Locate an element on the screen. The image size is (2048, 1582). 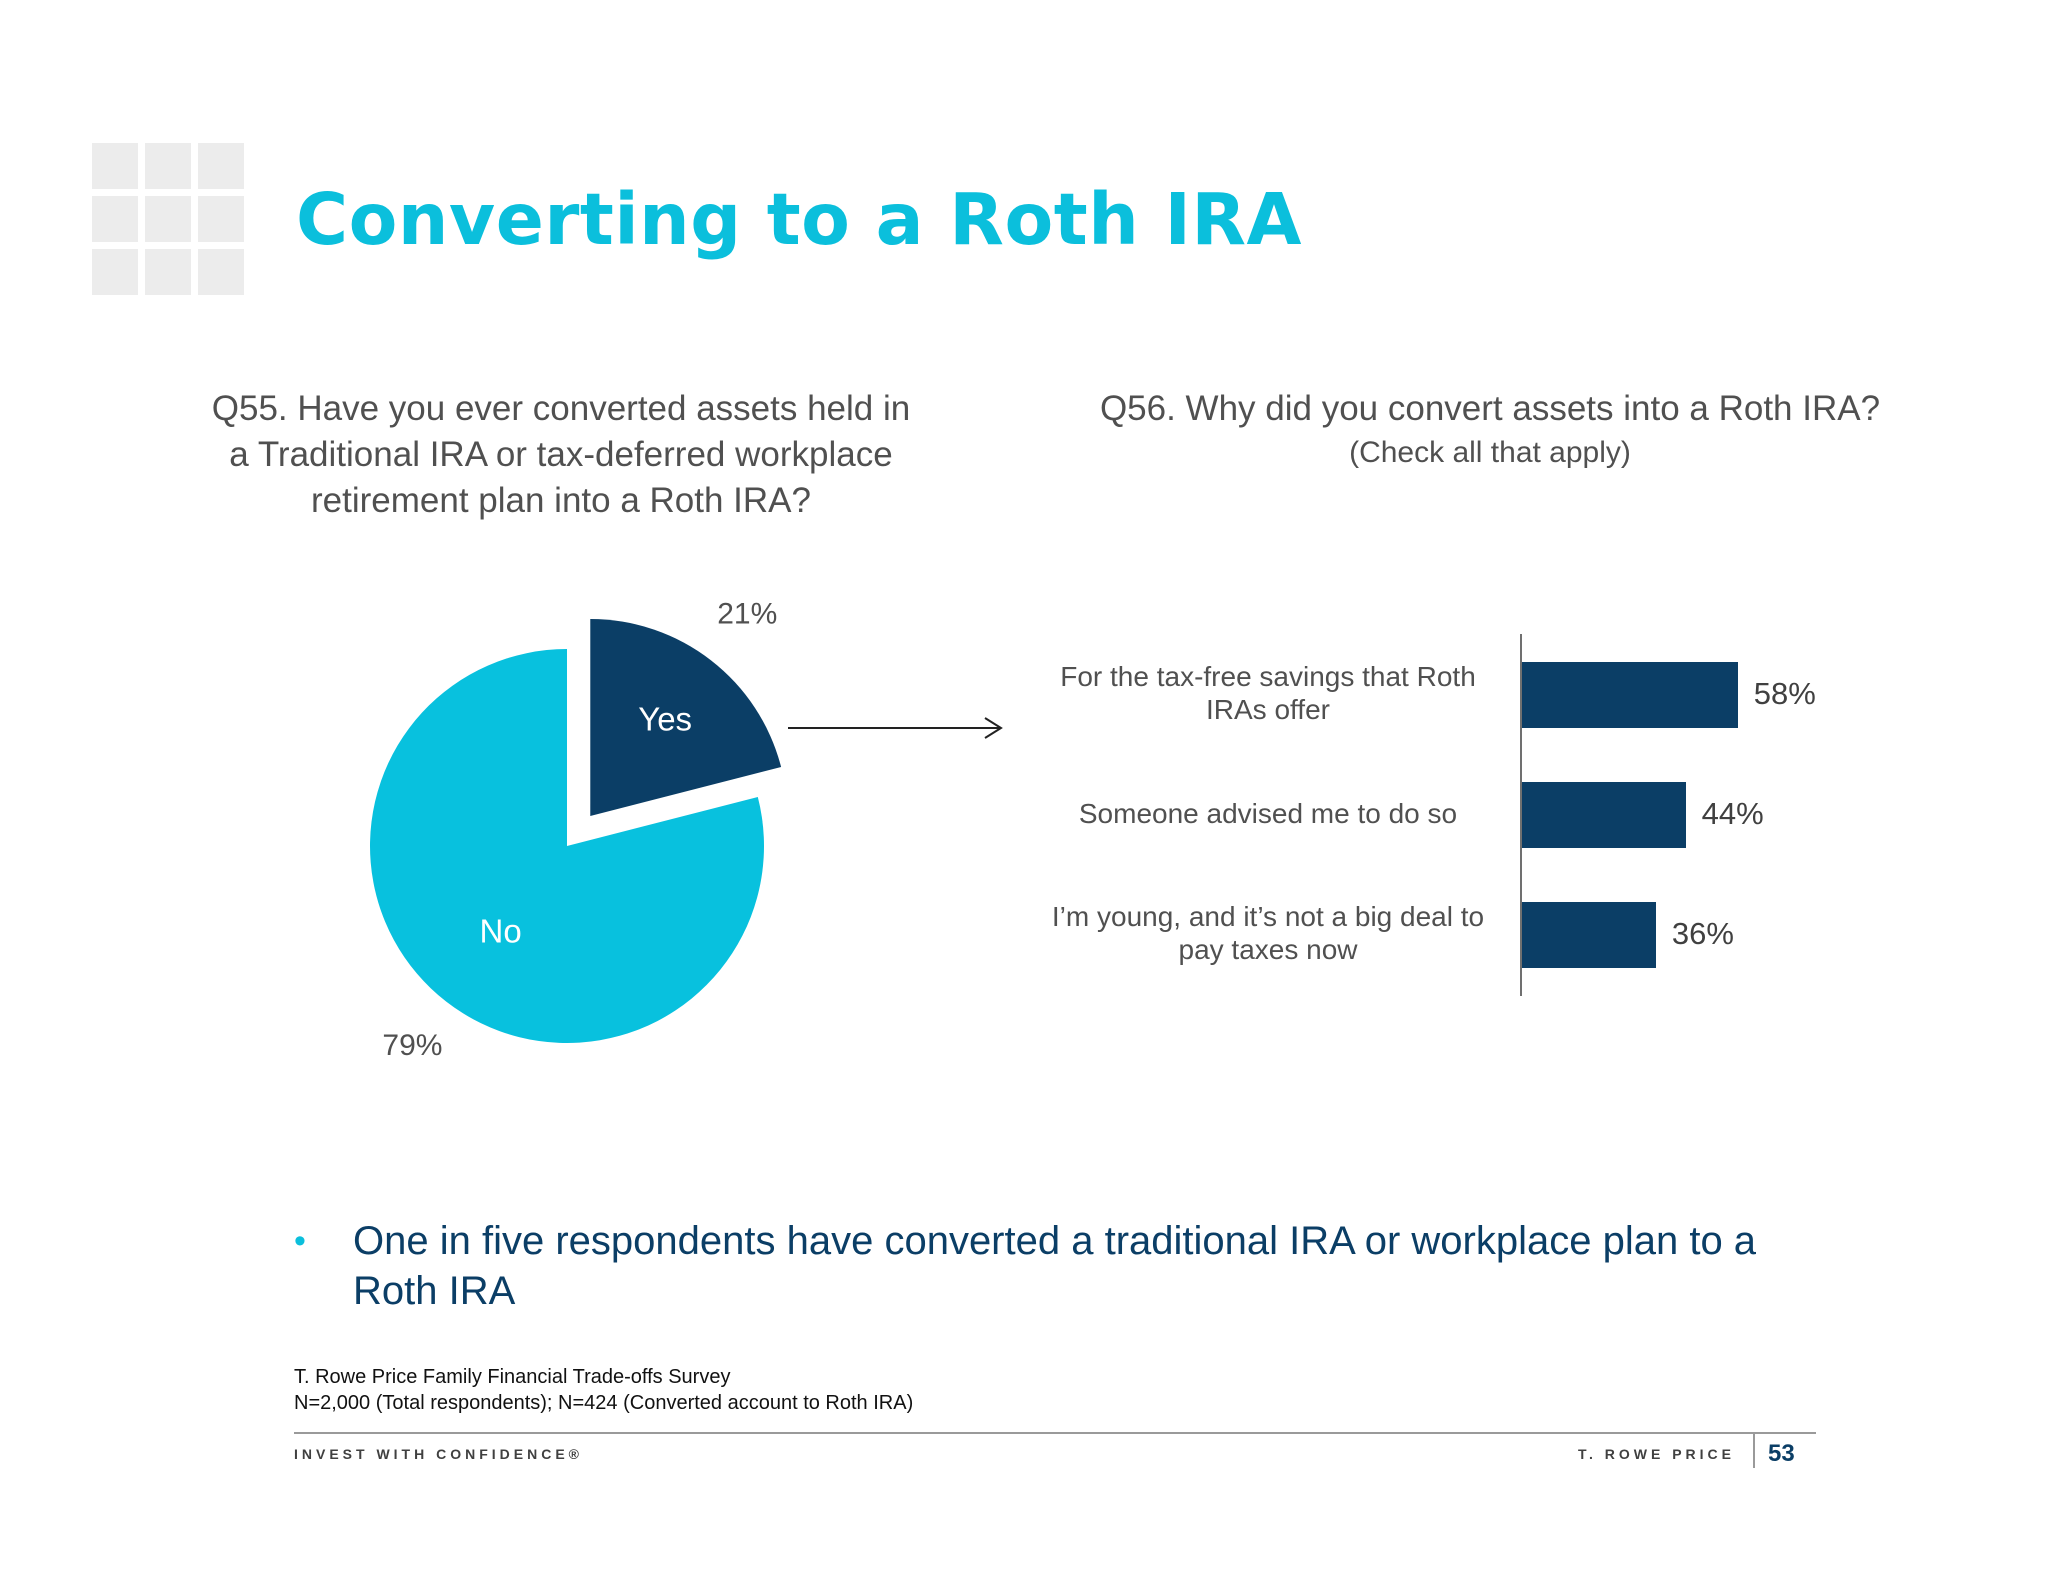
pie-chart: Yes 21% No 79% is located at coordinates (686, 830).